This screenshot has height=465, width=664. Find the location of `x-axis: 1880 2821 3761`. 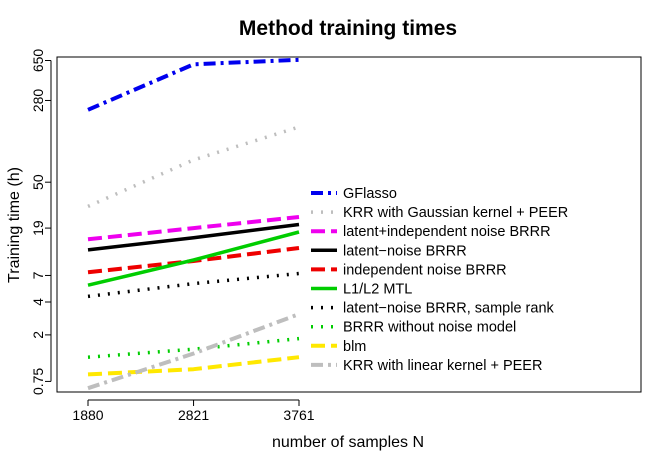

x-axis: 1880 2821 3761 is located at coordinates (193, 411).